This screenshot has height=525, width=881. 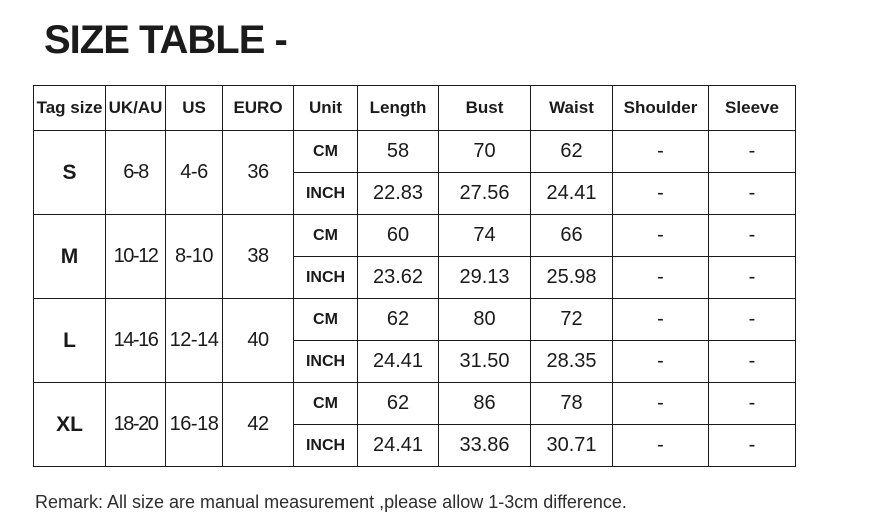 What do you see at coordinates (398, 193) in the screenshot?
I see `length-value-cell: 22.83` at bounding box center [398, 193].